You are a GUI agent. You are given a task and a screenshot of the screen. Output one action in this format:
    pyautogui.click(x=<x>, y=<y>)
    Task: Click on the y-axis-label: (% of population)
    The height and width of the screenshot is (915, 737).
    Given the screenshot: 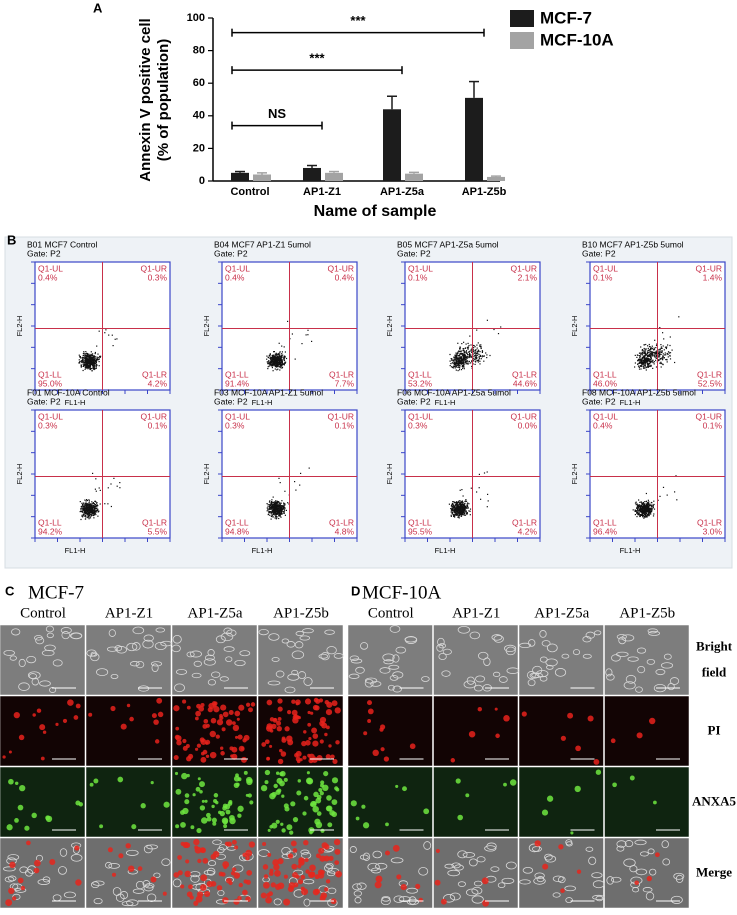 What is the action you would take?
    pyautogui.click(x=163, y=100)
    